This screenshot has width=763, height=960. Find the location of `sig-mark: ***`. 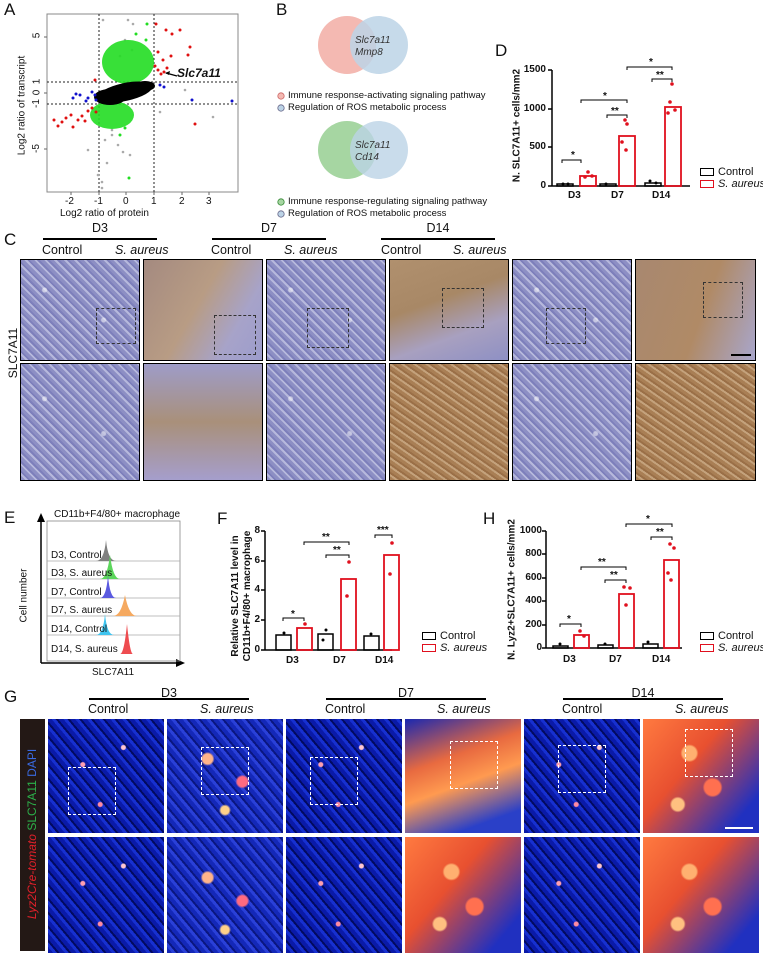

sig-mark: *** is located at coordinates (383, 530).